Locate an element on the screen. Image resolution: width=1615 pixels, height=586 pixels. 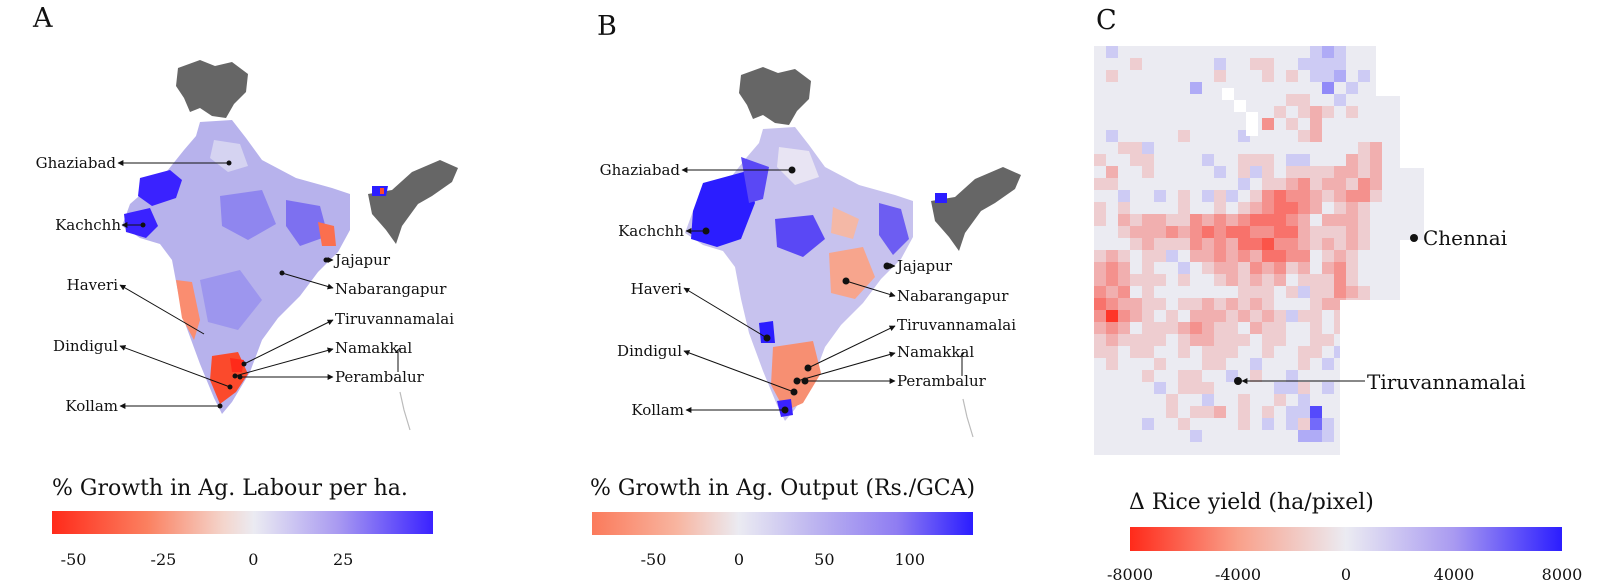
colorbar-b-ticks: -50 0 50 100 is located at coordinates (783, 559).